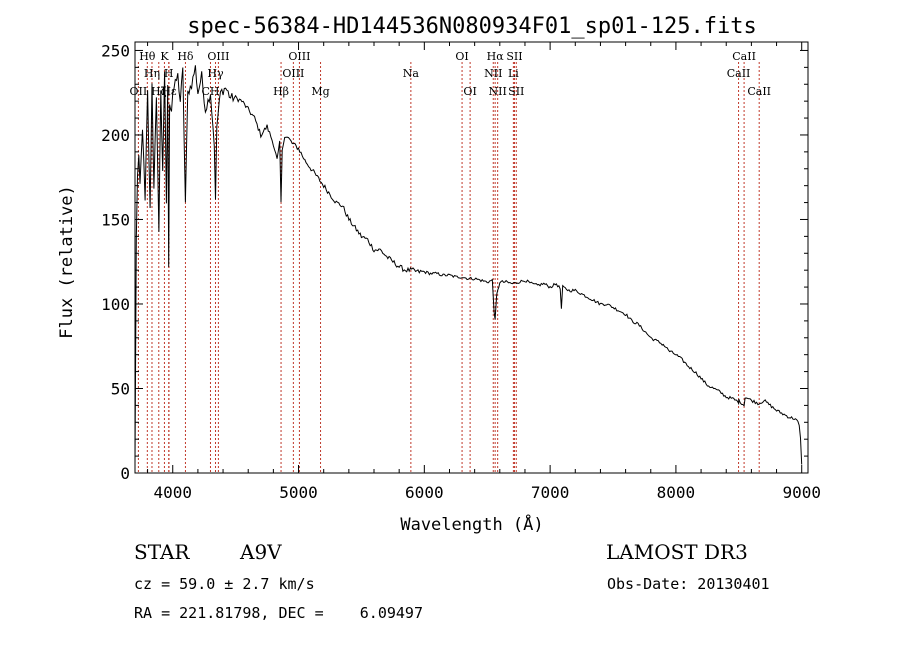 The width and height of the screenshot is (900, 649). What do you see at coordinates (147, 56) in the screenshot?
I see `spectral-line-label: Hθ` at bounding box center [147, 56].